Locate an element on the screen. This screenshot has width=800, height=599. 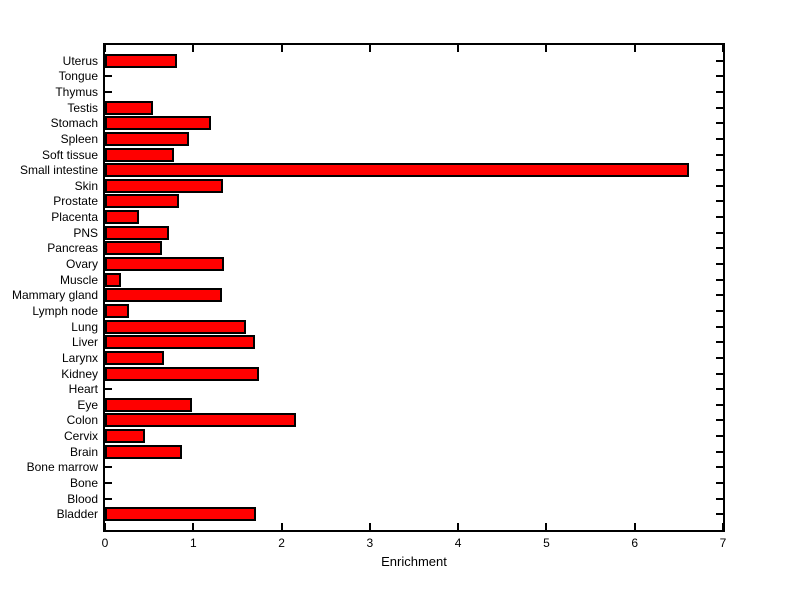
bar-lung is located at coordinates (176, 326).